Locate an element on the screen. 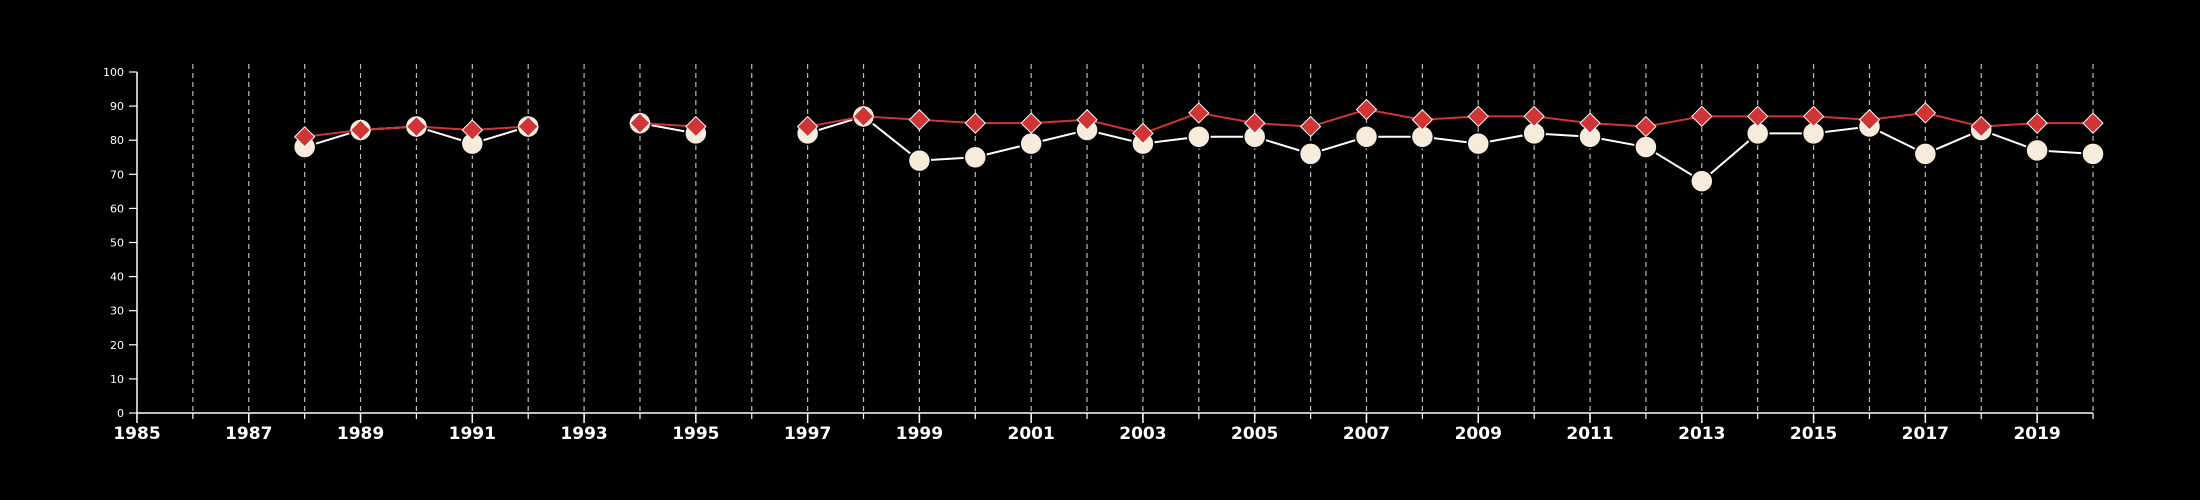  x-tick-label: 2005 is located at coordinates (1254, 434).